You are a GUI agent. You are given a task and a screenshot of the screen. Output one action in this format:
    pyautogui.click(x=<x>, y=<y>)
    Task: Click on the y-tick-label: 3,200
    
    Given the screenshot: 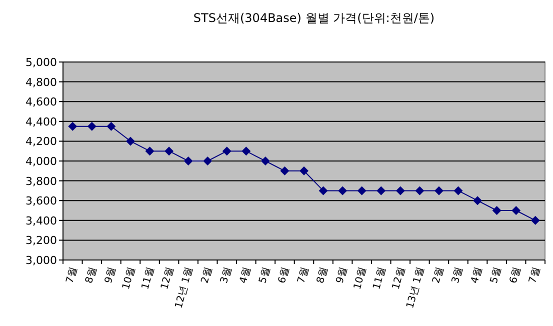 What is the action you would take?
    pyautogui.click(x=41, y=241)
    